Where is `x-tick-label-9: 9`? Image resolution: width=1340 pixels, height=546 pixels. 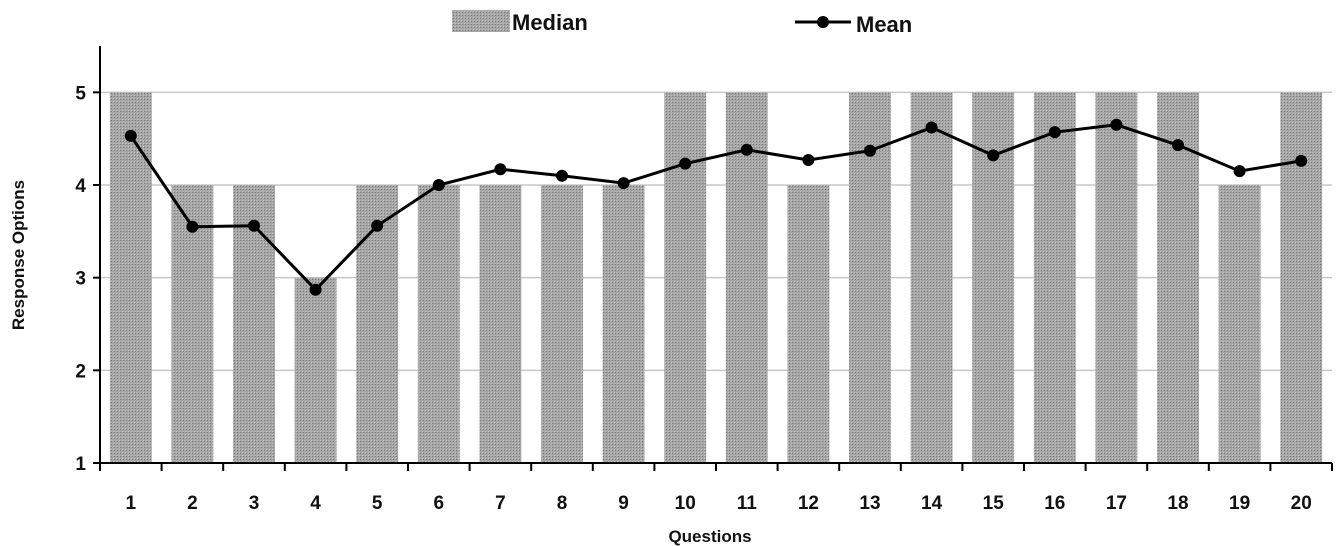
x-tick-label-9: 9 is located at coordinates (623, 503).